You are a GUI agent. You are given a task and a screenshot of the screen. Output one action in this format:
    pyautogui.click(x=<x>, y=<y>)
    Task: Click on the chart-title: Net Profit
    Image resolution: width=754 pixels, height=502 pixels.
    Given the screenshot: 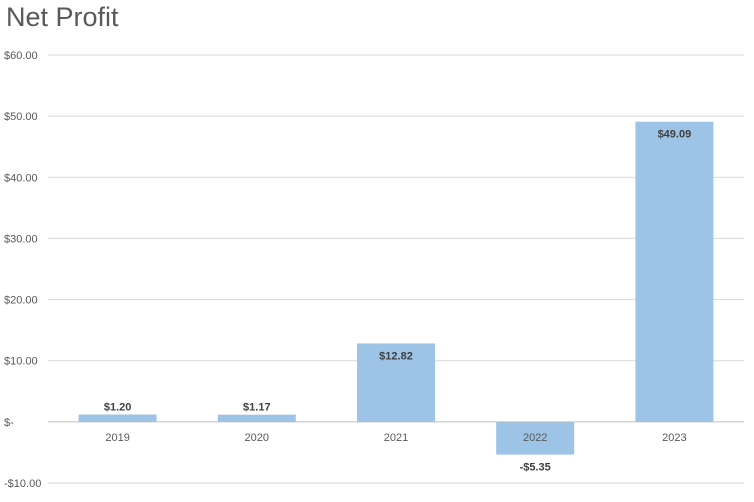 What is the action you would take?
    pyautogui.click(x=62, y=17)
    